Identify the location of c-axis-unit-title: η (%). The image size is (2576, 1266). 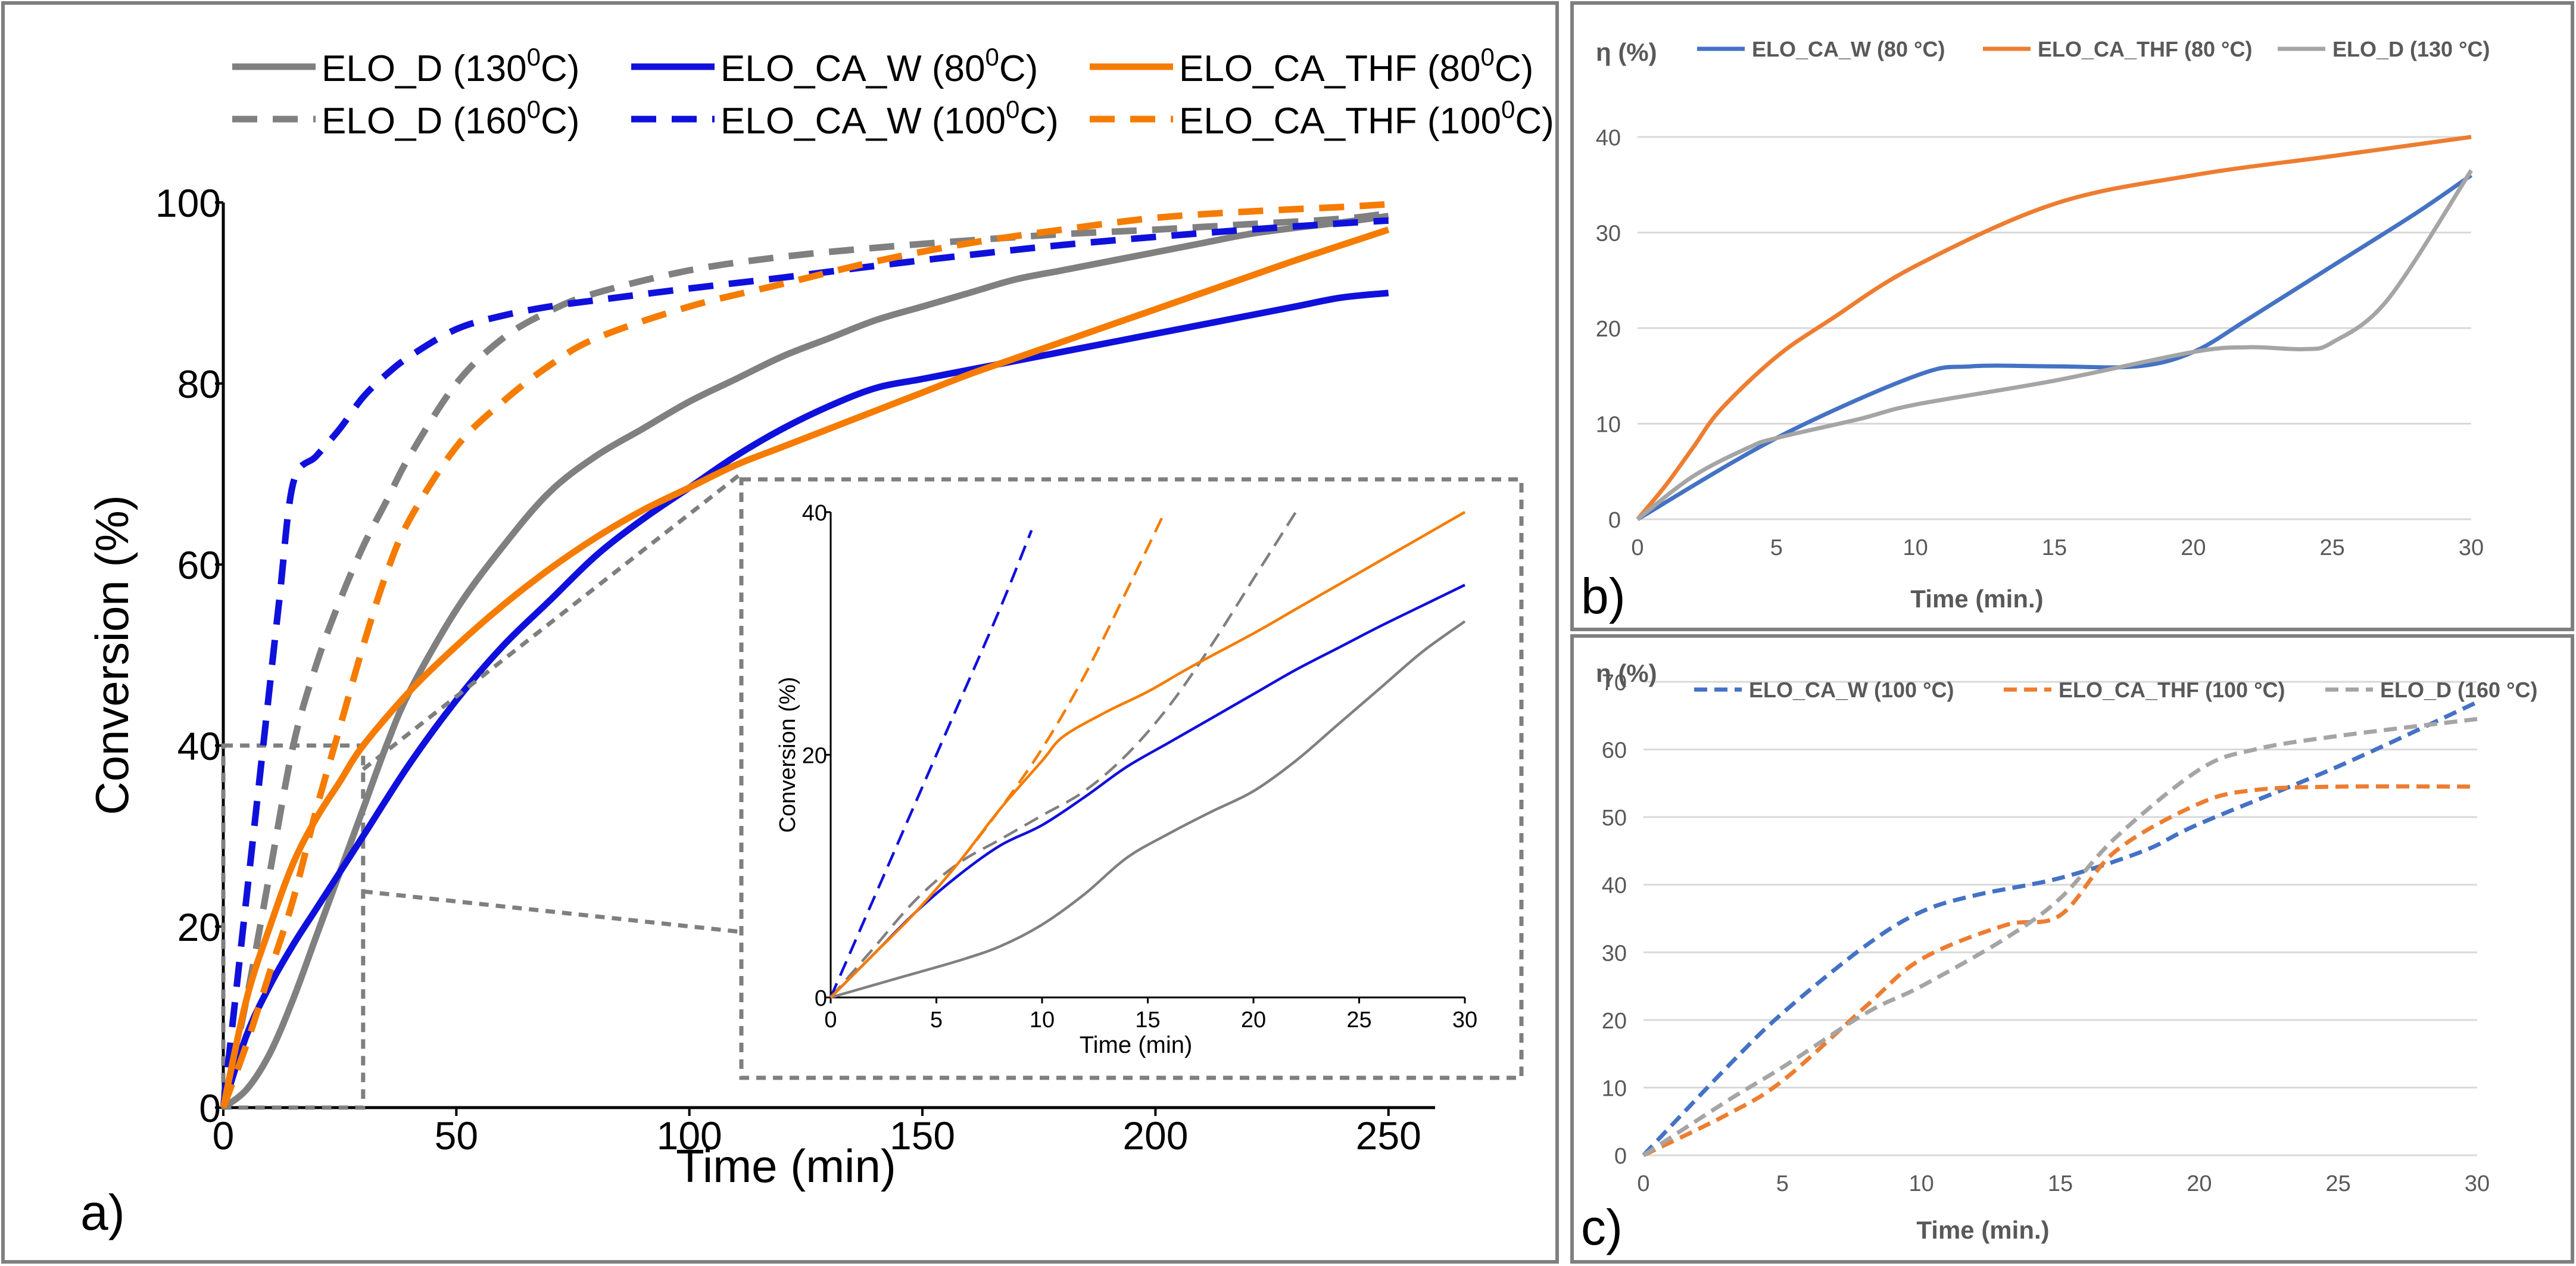
(1627, 673).